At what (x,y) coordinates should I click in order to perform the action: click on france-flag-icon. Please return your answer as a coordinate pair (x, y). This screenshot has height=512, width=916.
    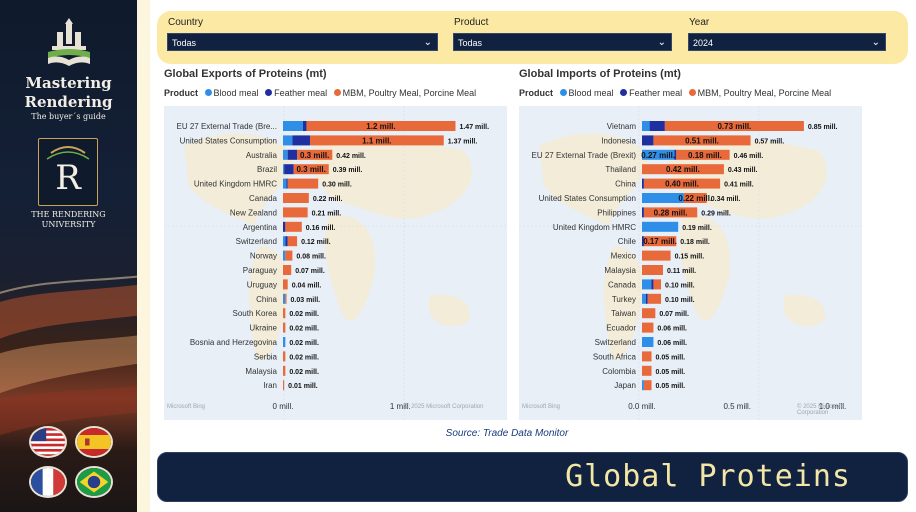
    Looking at the image, I should click on (48, 482).